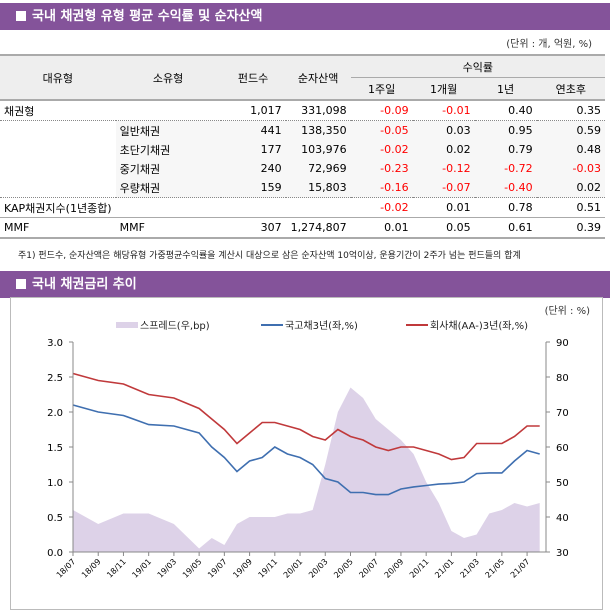 This screenshot has height=616, width=610. I want to click on cell-minor: 초단기채권, so click(168, 149).